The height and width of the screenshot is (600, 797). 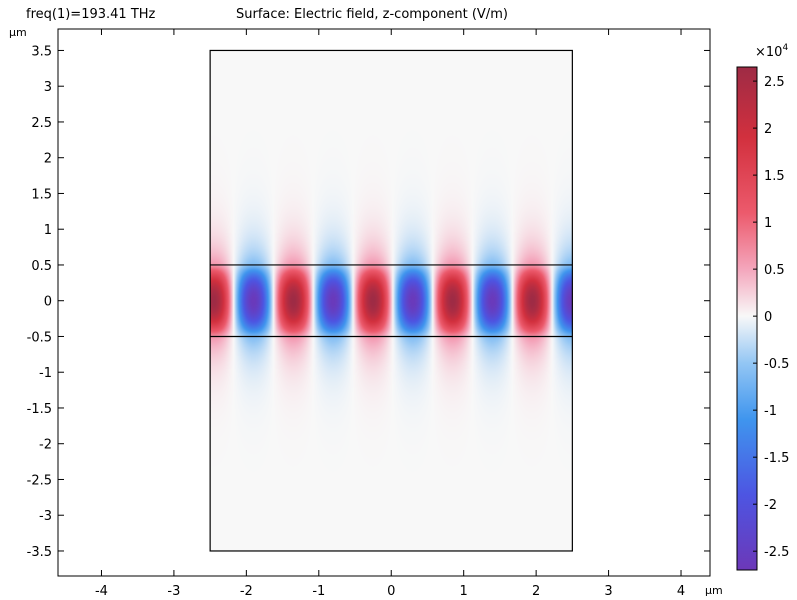 What do you see at coordinates (39, 337) in the screenshot?
I see `y-tick-label: -0.5` at bounding box center [39, 337].